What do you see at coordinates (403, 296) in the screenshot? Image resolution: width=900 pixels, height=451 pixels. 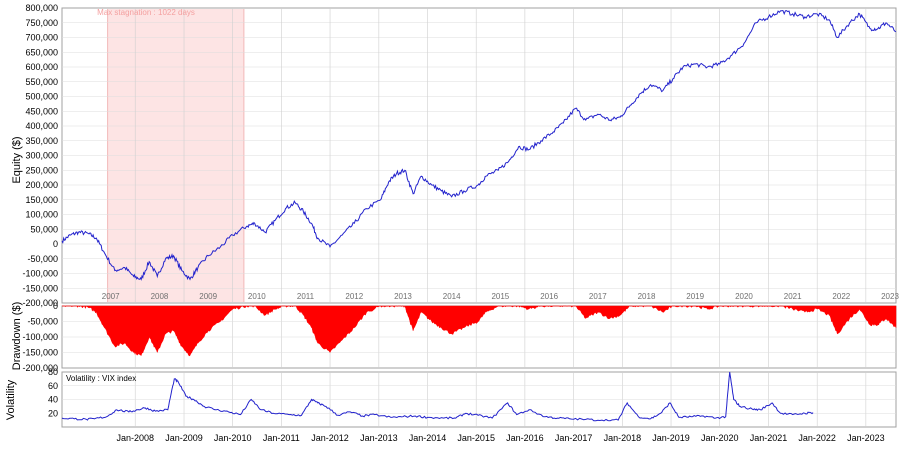 I see `equity-year-label: 2013` at bounding box center [403, 296].